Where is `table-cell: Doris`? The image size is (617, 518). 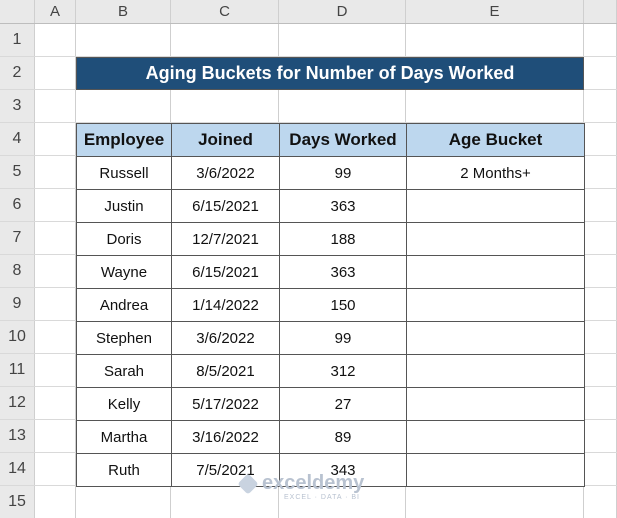 table-cell: Doris is located at coordinates (124, 239).